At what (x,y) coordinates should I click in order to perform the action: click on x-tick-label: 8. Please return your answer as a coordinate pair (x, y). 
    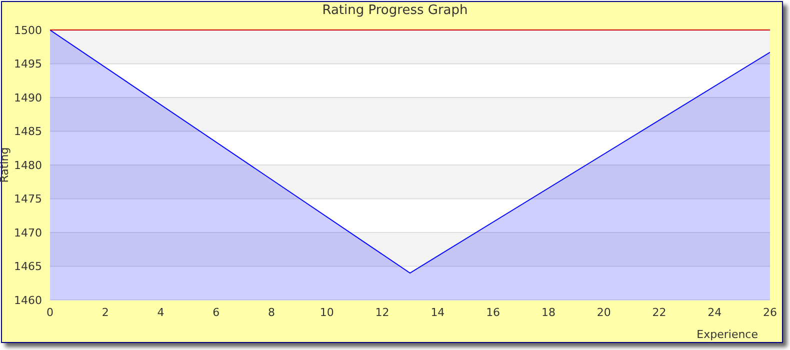
    Looking at the image, I should click on (272, 312).